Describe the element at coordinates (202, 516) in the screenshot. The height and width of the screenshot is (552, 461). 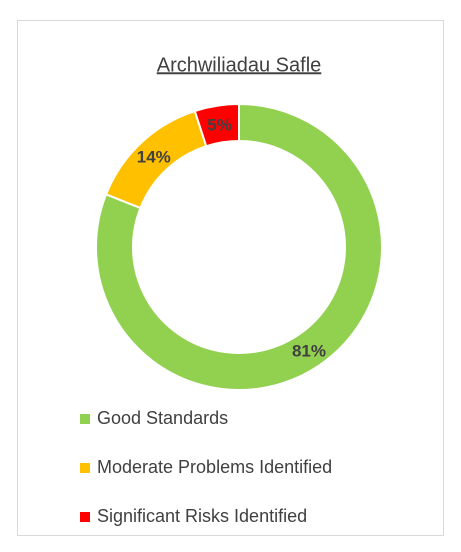
I see `legend-label: Significant Risks Identified` at that location.